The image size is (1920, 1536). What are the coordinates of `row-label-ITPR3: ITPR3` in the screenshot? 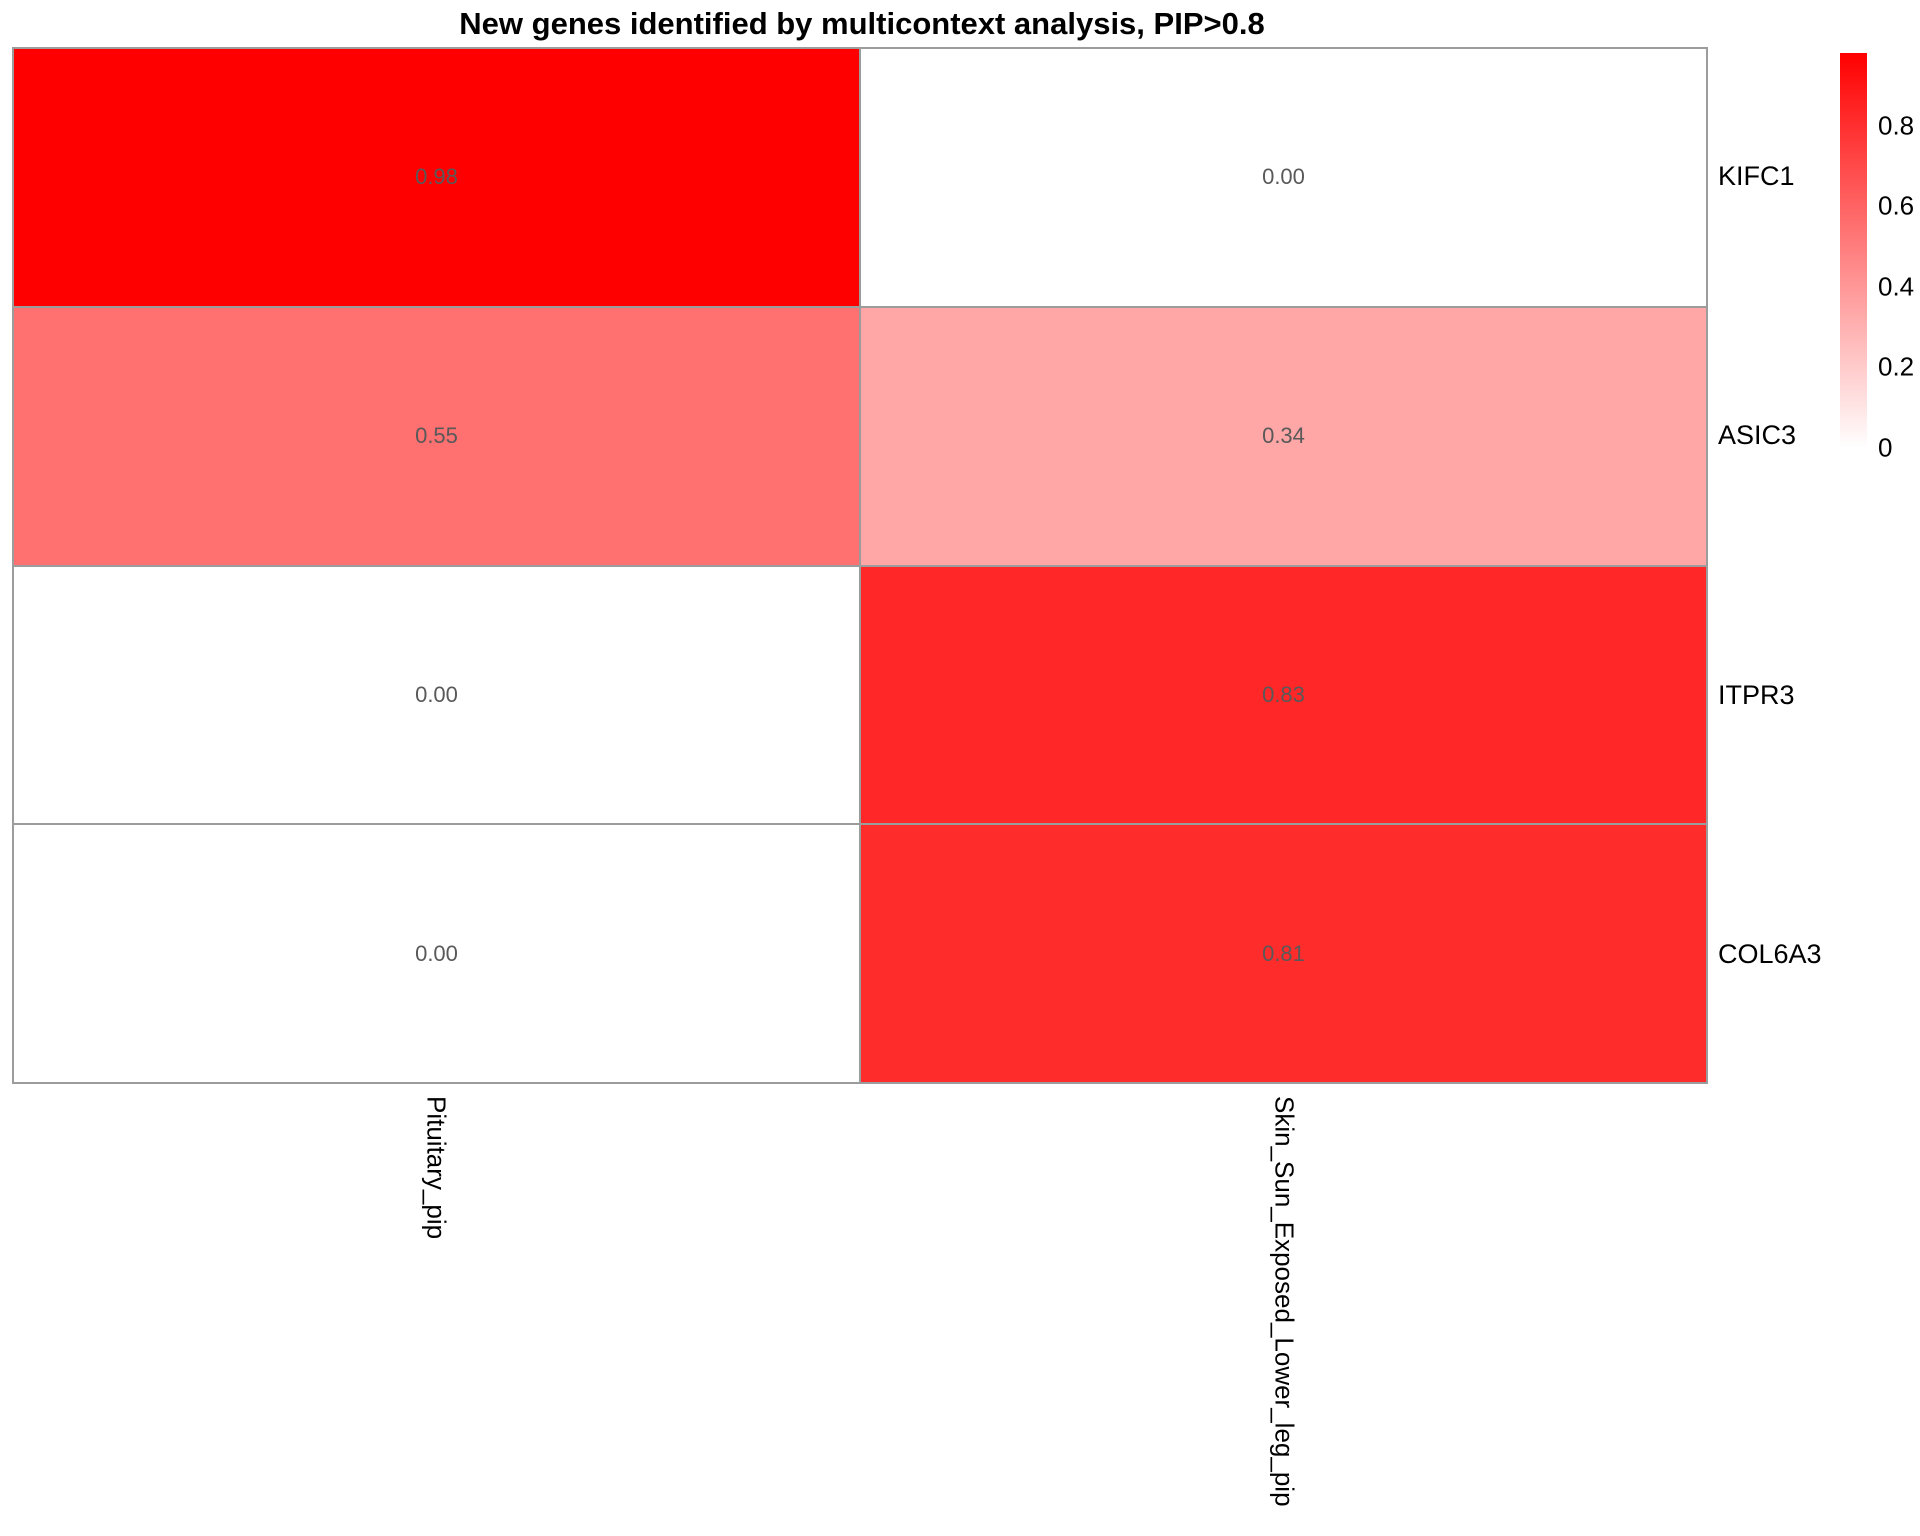 It's located at (1756, 694).